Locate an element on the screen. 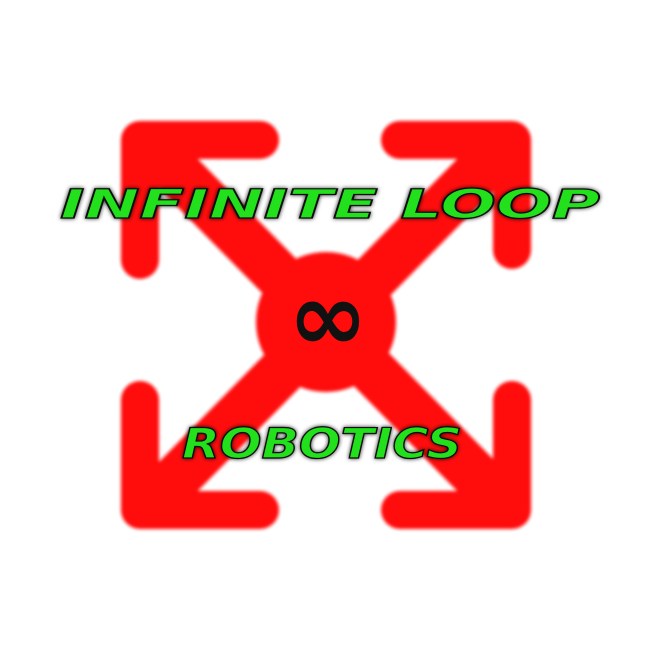 This screenshot has height=650, width=651. arrow-bottom-left-icon is located at coordinates (200, 455).